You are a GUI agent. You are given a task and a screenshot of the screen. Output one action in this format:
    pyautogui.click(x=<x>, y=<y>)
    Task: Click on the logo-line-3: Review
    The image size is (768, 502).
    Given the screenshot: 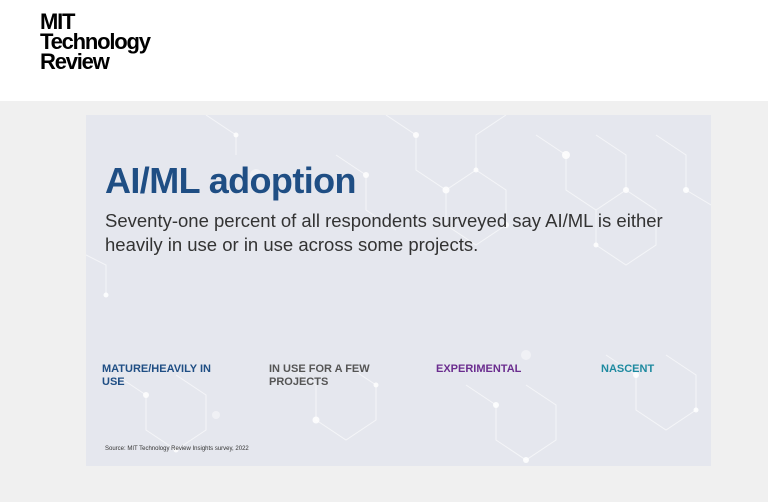 What is the action you would take?
    pyautogui.click(x=75, y=61)
    